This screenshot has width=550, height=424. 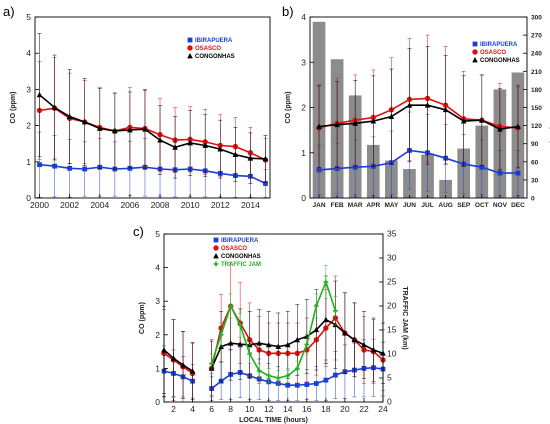 I want to click on x-tick-label: 2004, so click(x=99, y=205).